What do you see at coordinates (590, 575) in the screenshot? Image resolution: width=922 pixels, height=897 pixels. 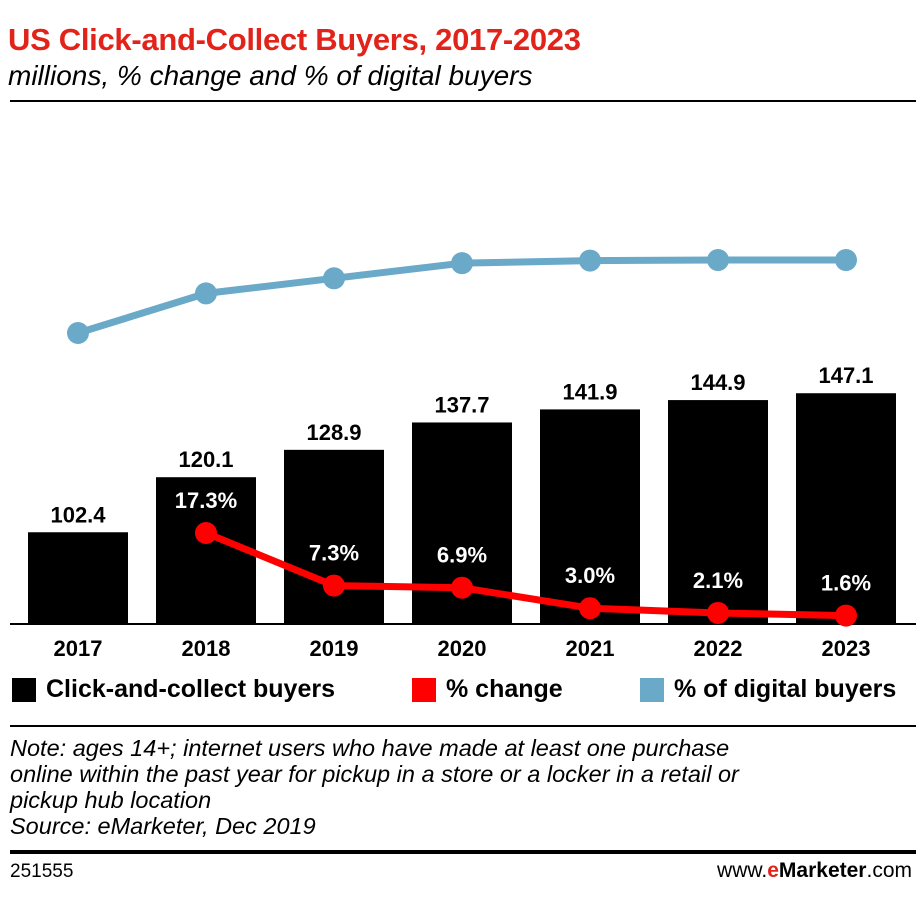 I see `label-change-2021: 3.0%` at bounding box center [590, 575].